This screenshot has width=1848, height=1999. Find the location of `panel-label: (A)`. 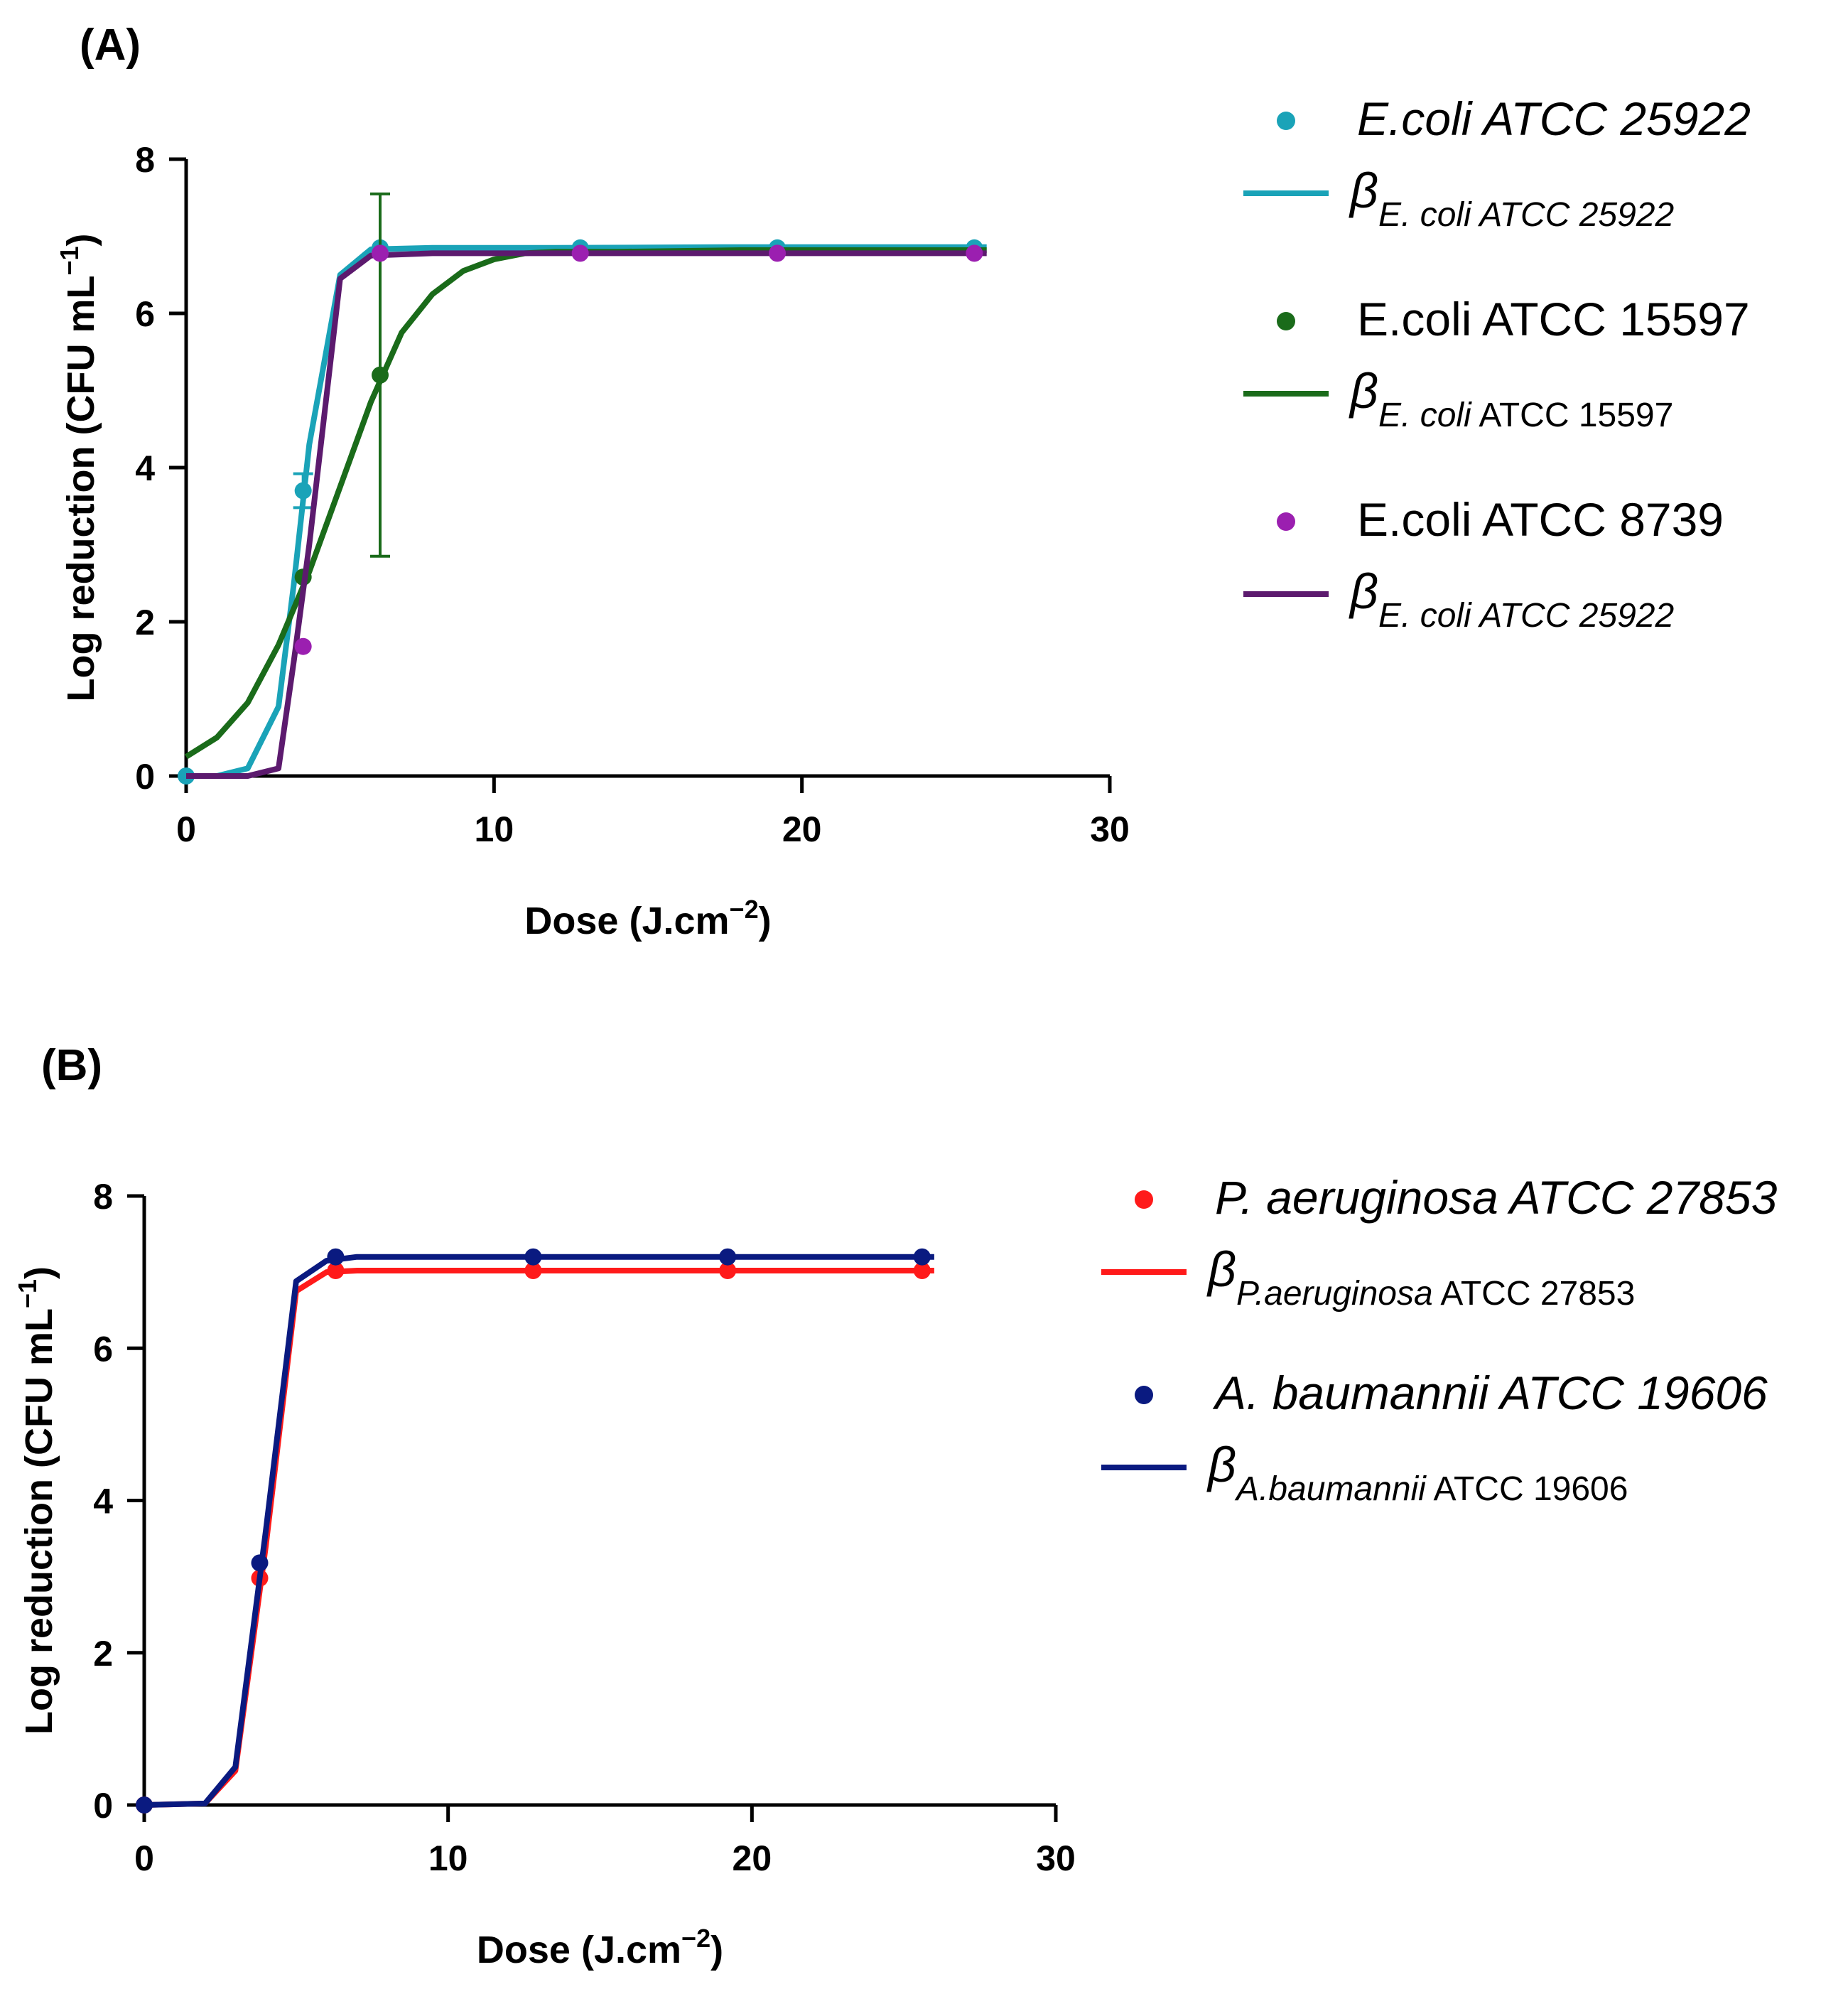

panel-label: (A) is located at coordinates (111, 45).